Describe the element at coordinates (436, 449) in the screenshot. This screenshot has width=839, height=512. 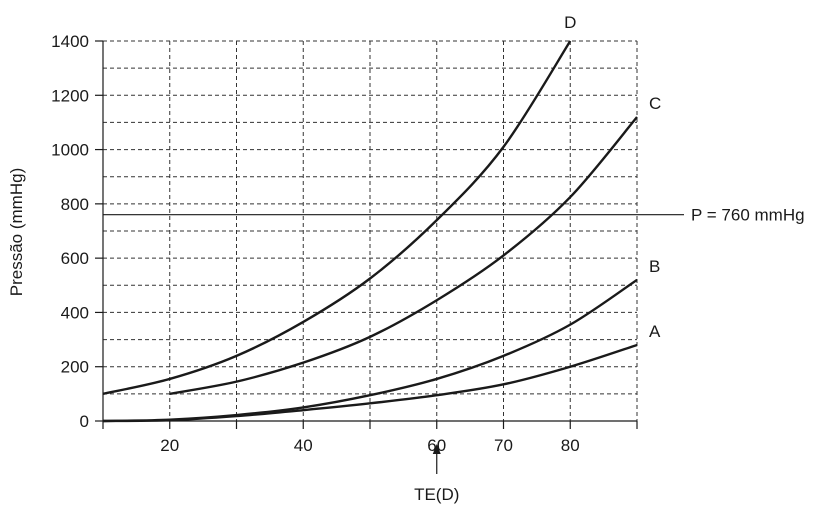
I see `annotation-arrow-head` at that location.